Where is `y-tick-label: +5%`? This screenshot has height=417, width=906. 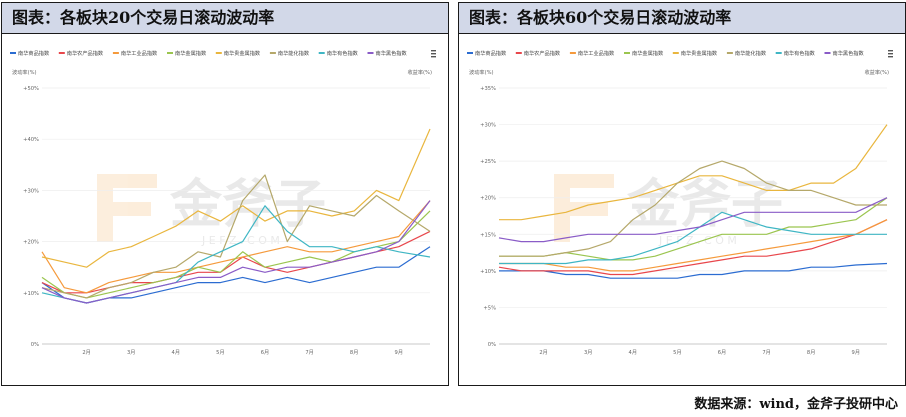 y-tick-label: +5% is located at coordinates (489, 308).